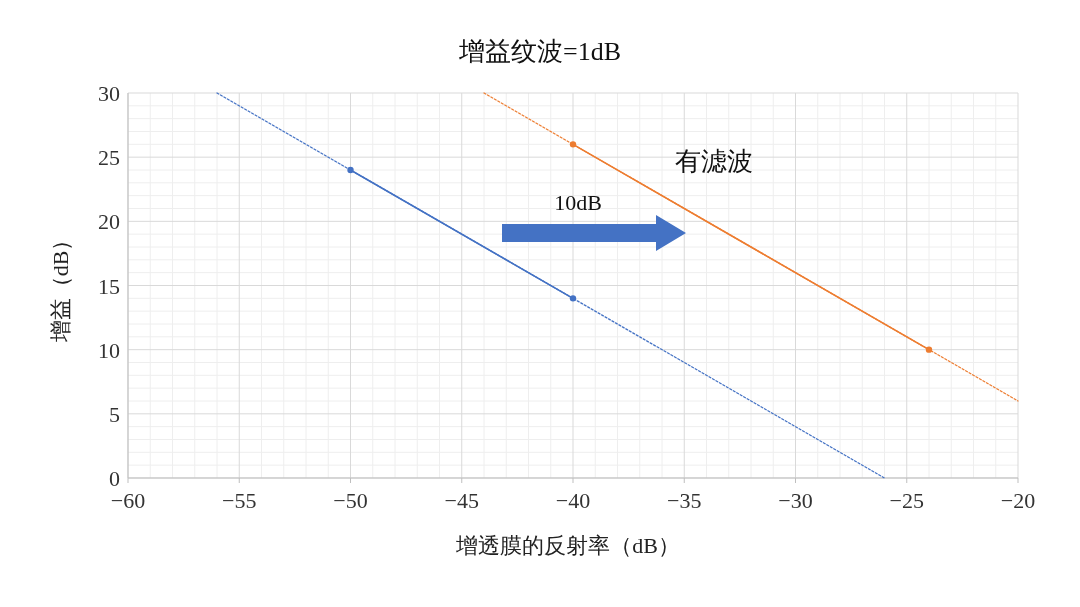 The image size is (1080, 607). What do you see at coordinates (109, 158) in the screenshot?
I see `y-tick-label: 25` at bounding box center [109, 158].